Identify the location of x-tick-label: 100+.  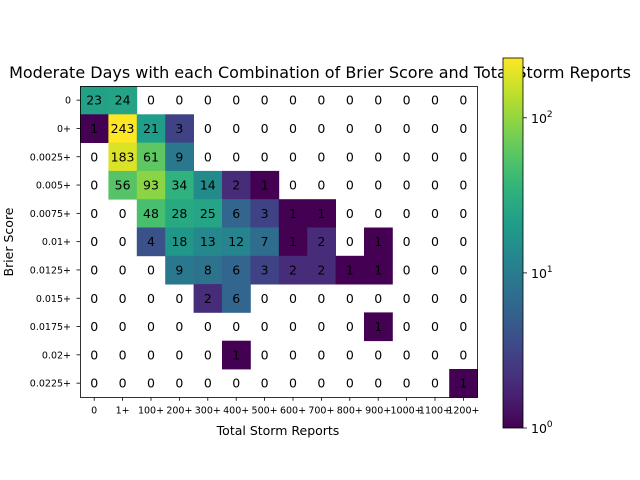
(151, 410).